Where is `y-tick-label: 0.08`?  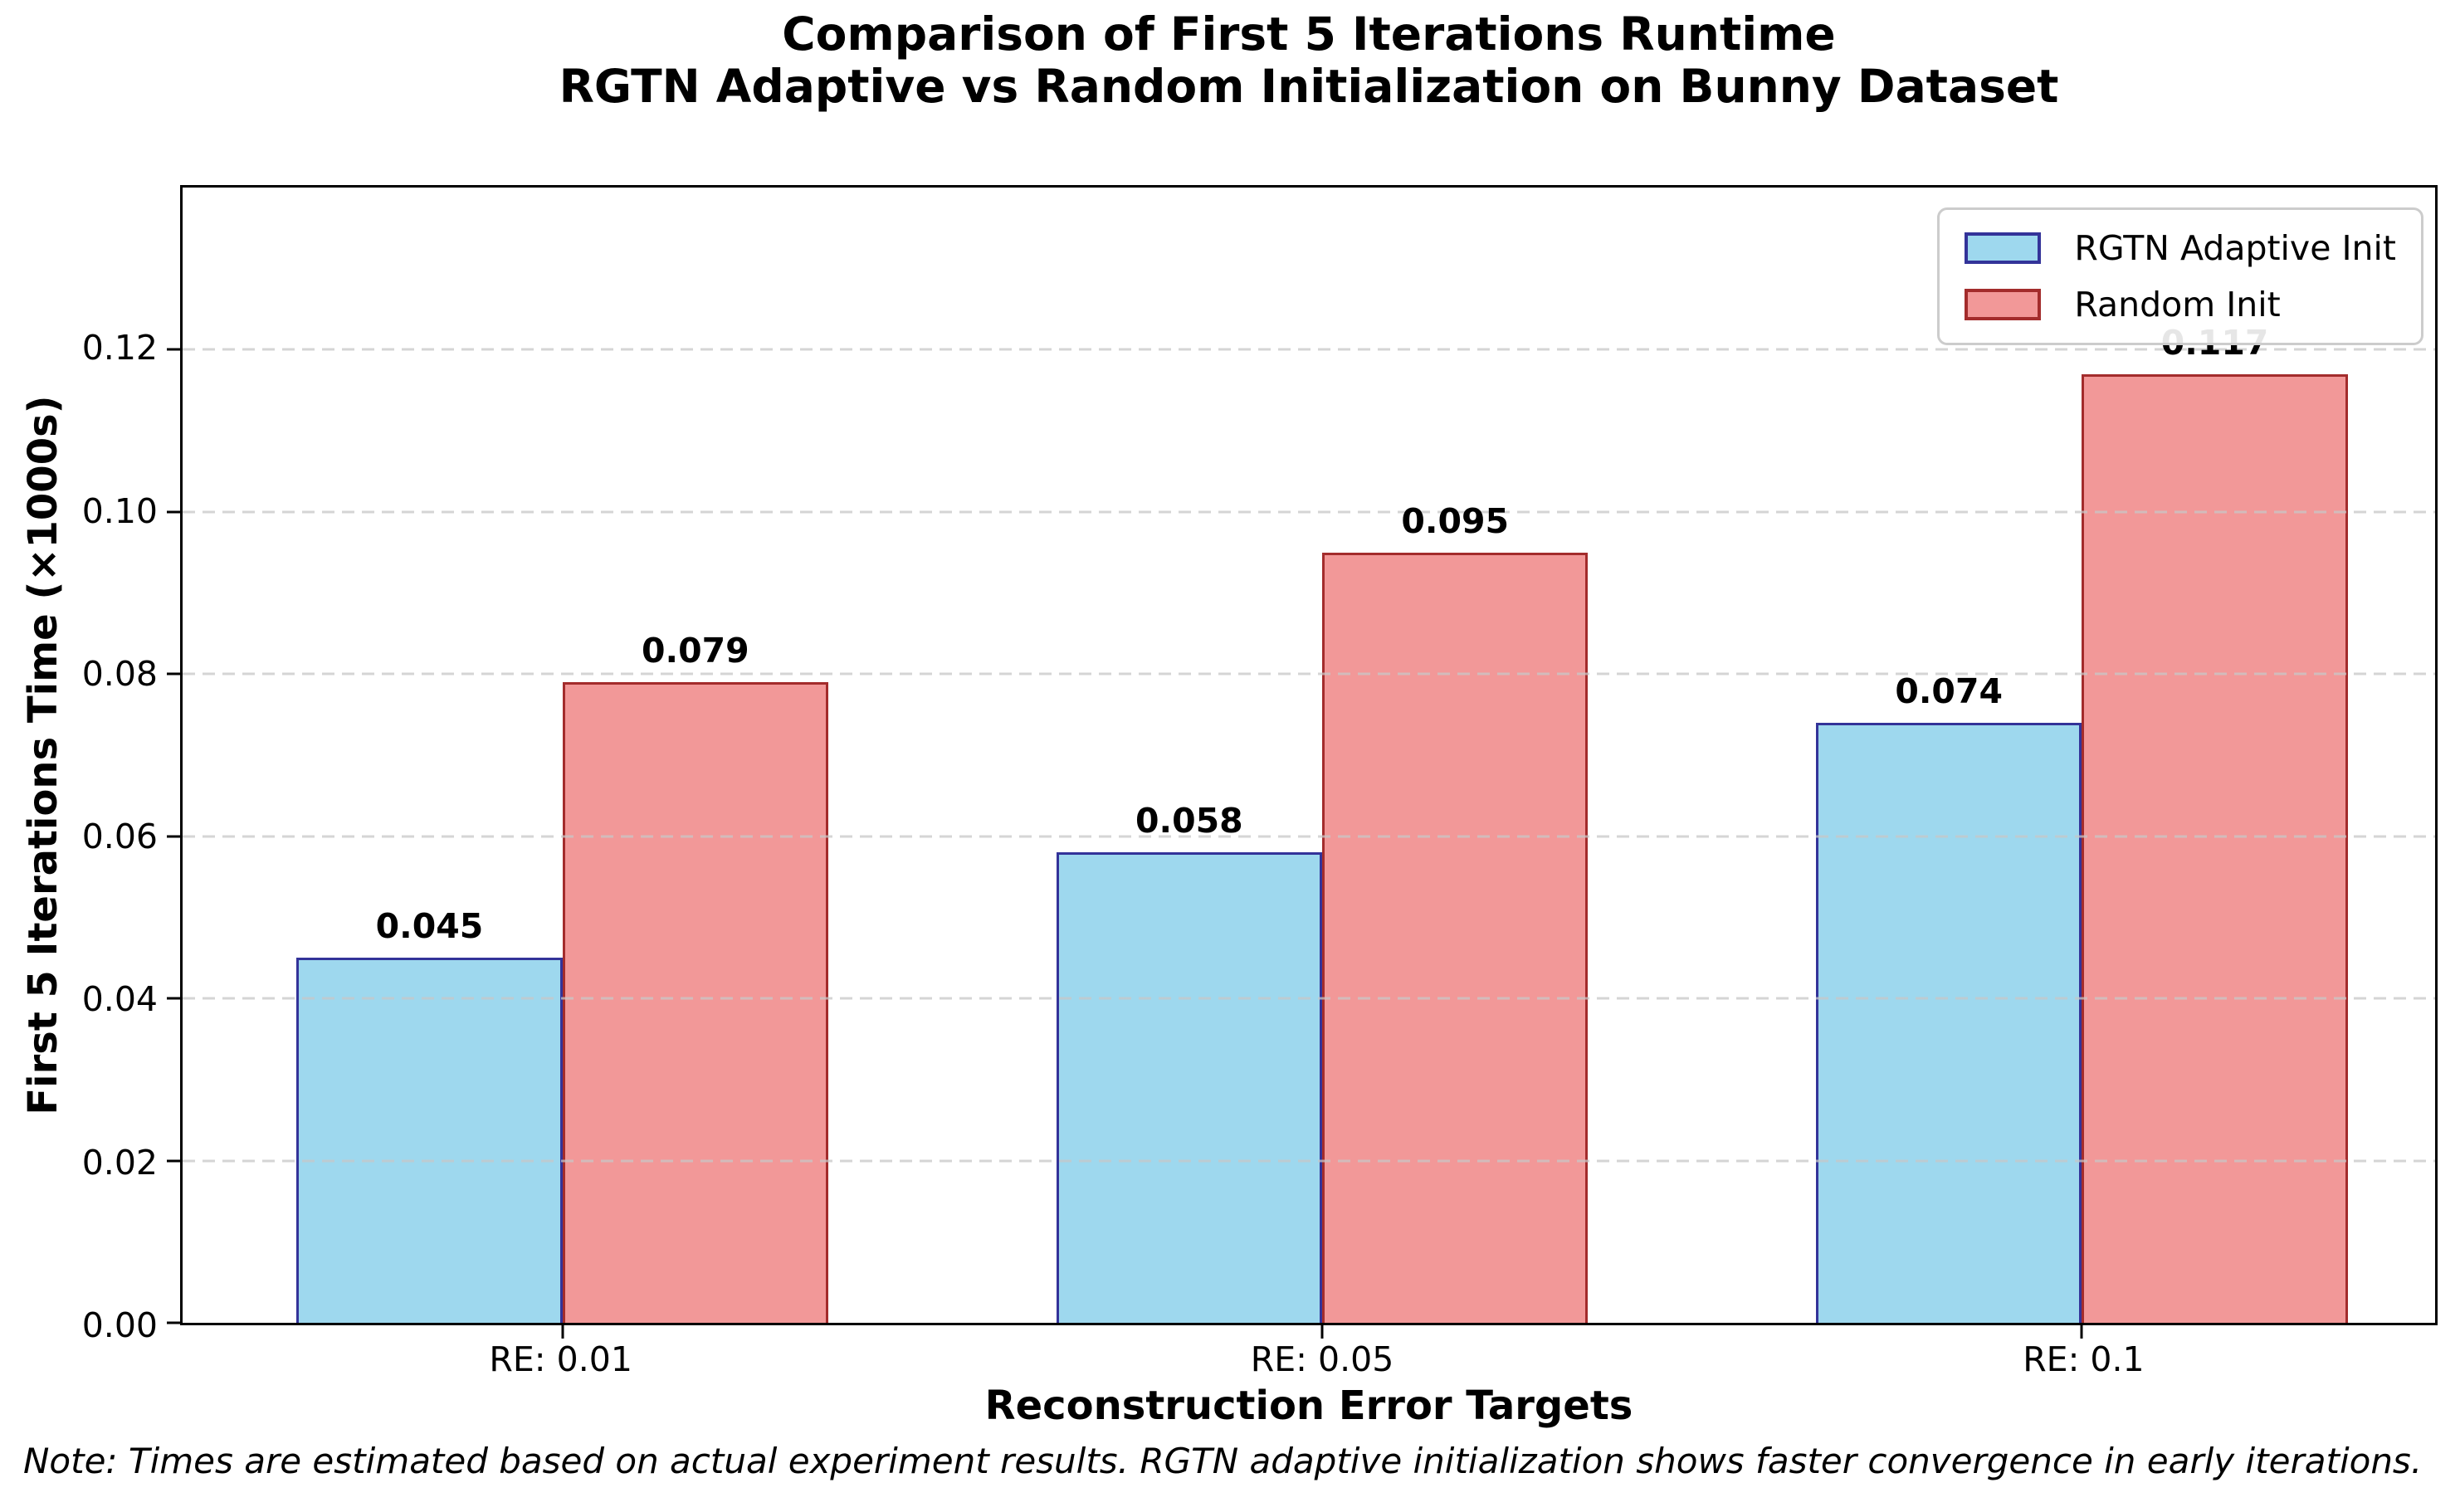 y-tick-label: 0.08 is located at coordinates (119, 673).